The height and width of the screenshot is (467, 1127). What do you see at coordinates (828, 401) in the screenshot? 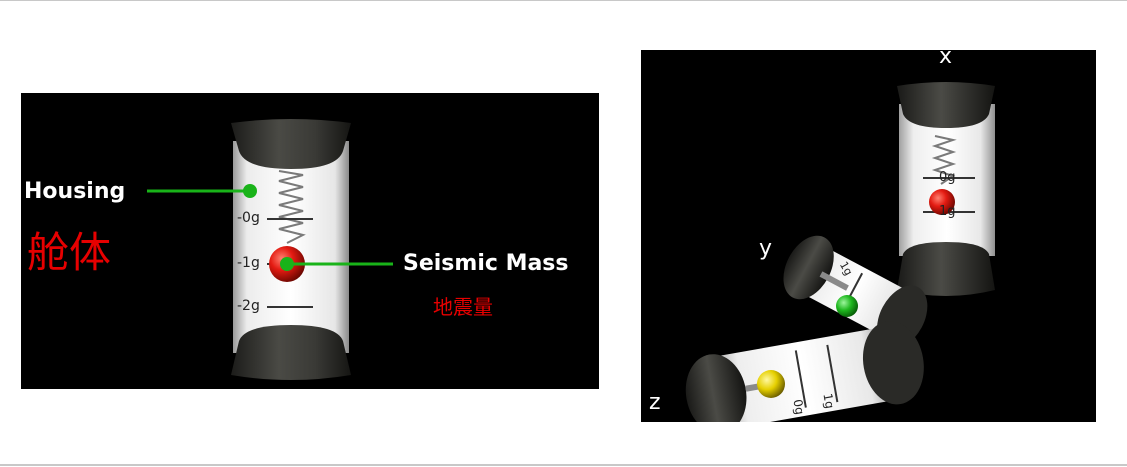
I see `z-axis-scale-label-1g: 1g` at bounding box center [828, 401].